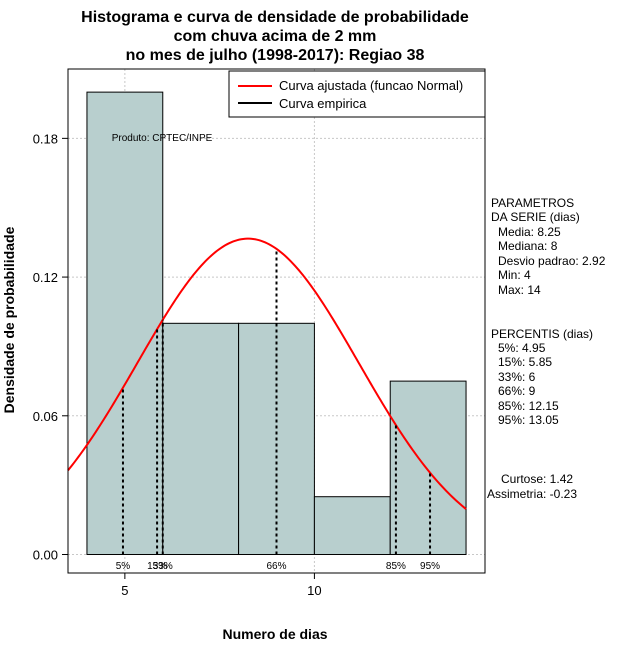  I want to click on y-tick-label-3: 0.18, so click(45, 138).